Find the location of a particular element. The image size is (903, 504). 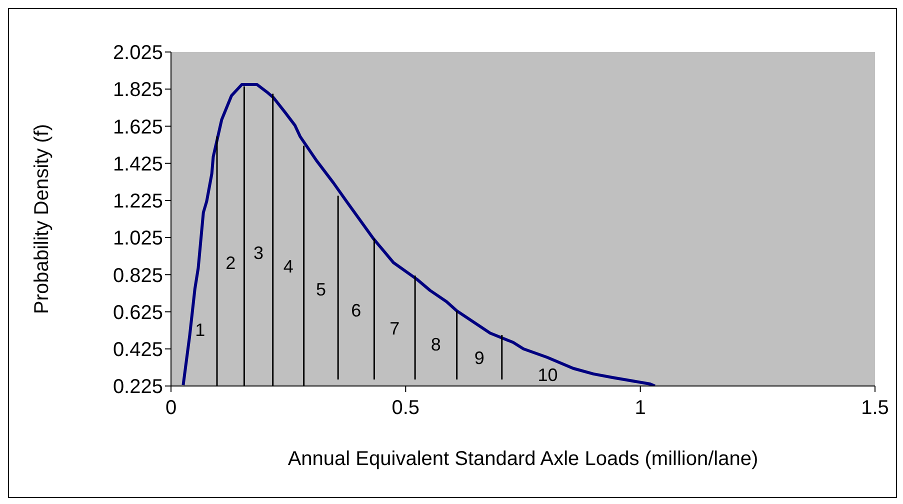

x-axis-title: Annual Equivalent Standard Axle Loads (million/lane) is located at coordinates (523, 459).